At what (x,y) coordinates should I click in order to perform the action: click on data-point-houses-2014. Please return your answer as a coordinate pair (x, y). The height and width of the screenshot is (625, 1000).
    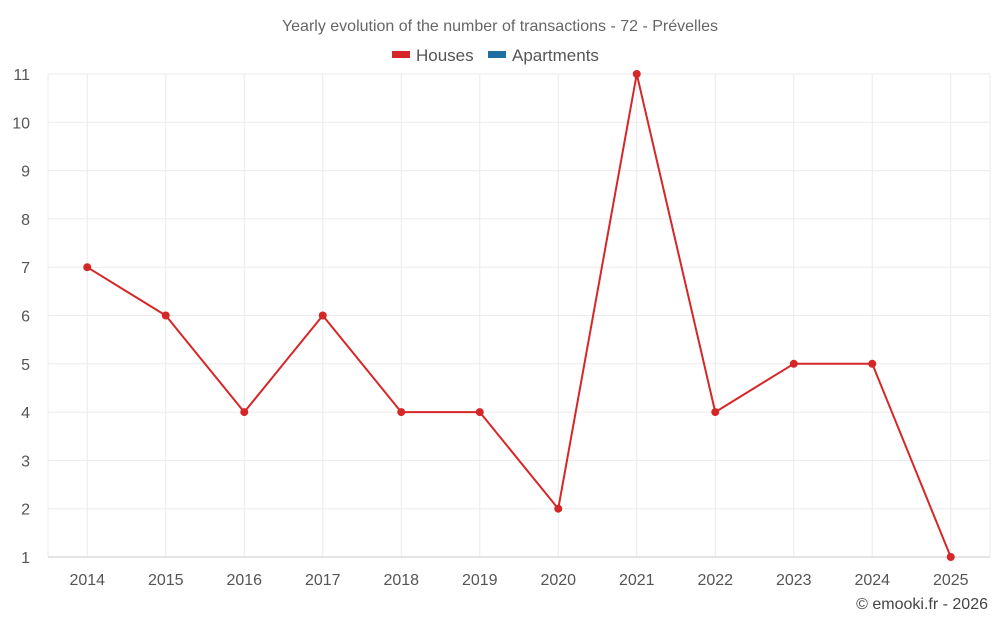
    Looking at the image, I should click on (87, 267).